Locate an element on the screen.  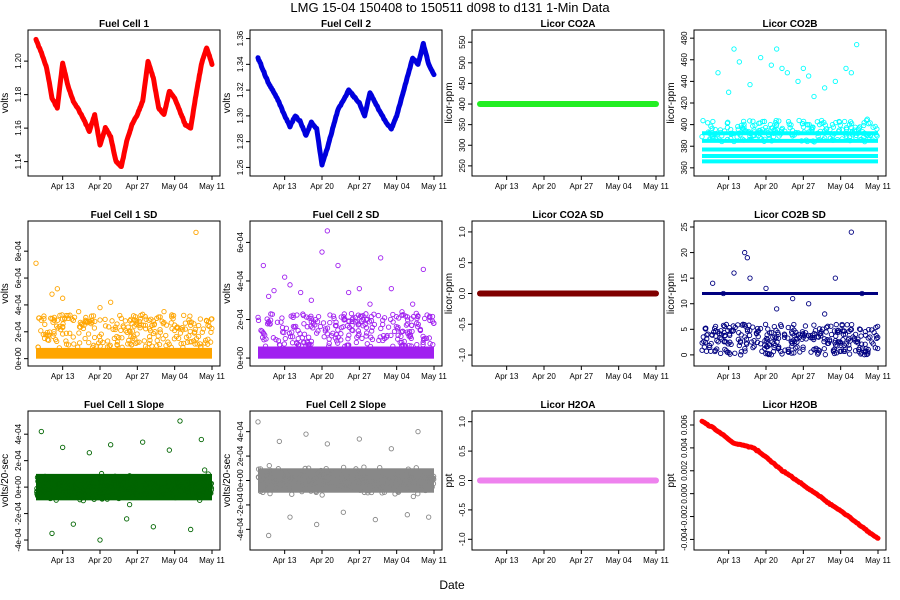
y-tick-label: 1.20 is located at coordinates (18, 61).